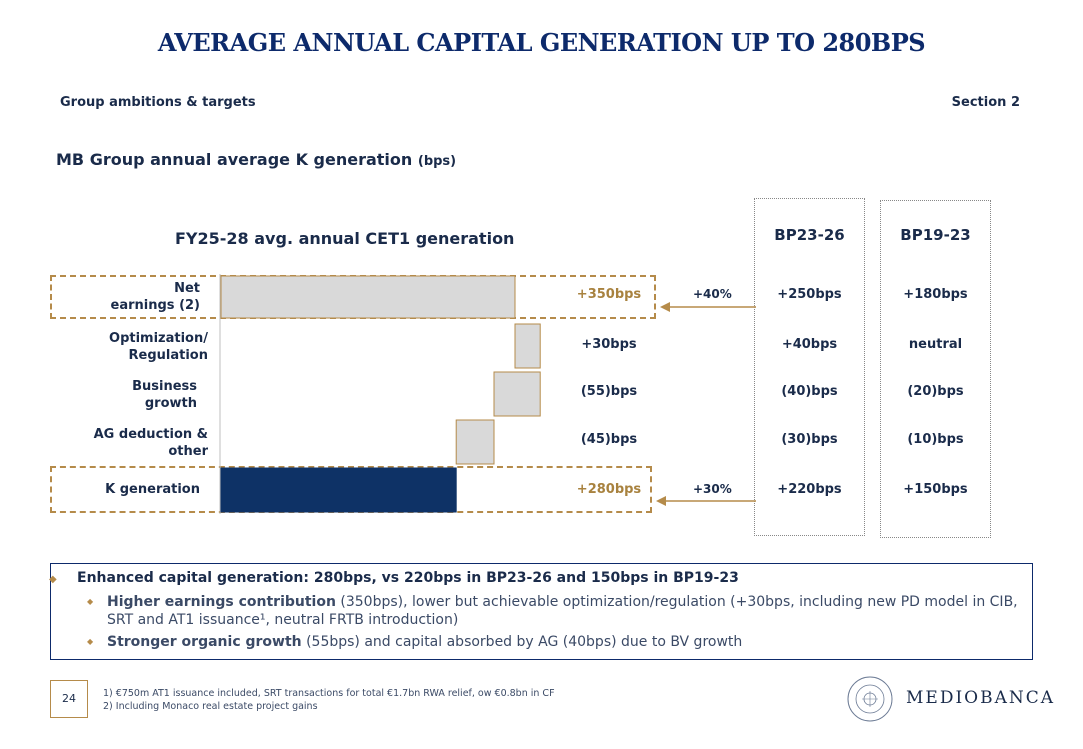 This screenshot has height=749, width=1083. I want to click on bp19-23-header: BP19-23, so click(935, 235).